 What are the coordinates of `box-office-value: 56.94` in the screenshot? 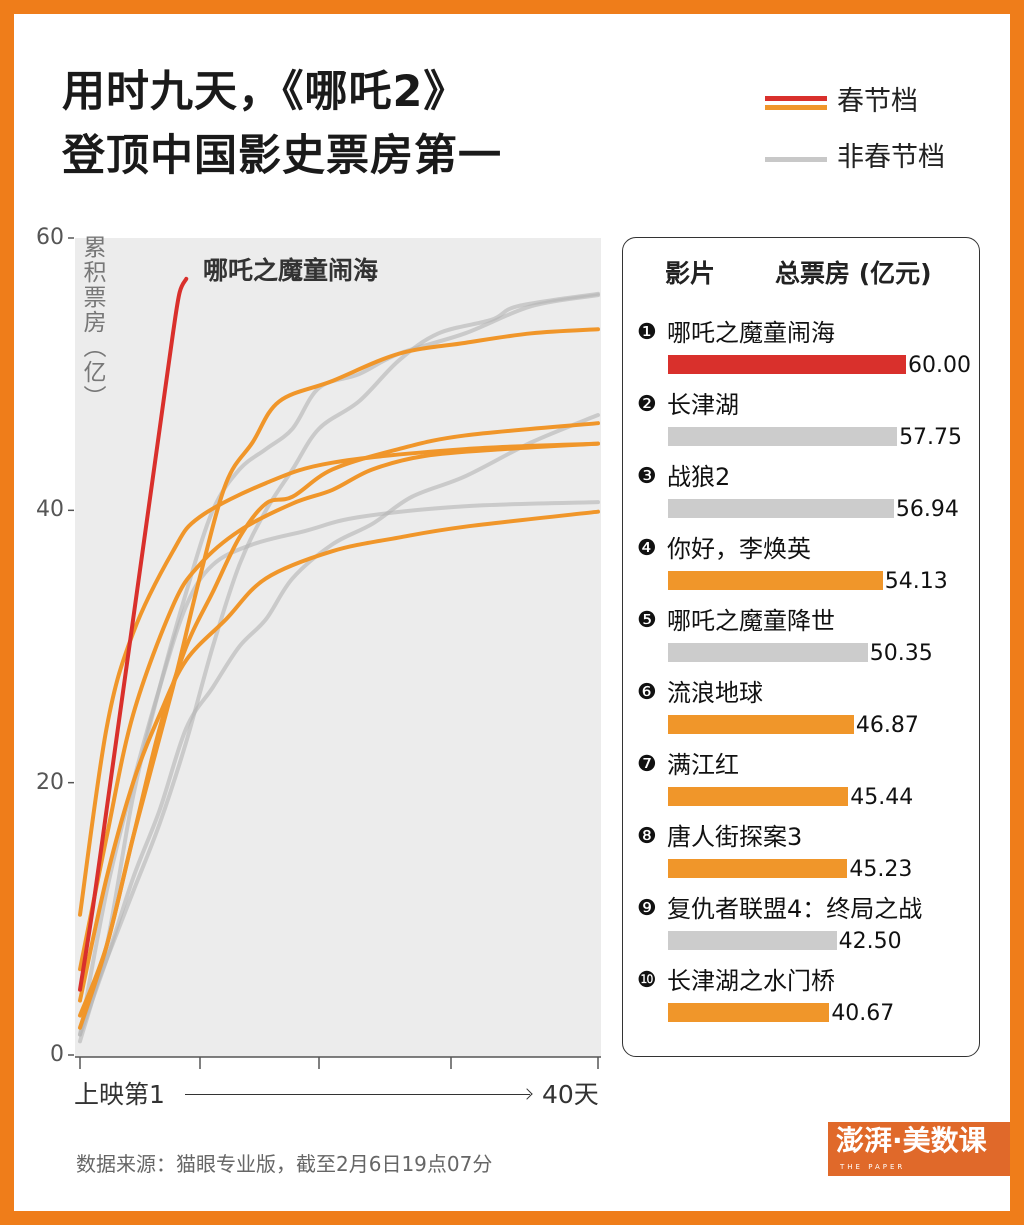 It's located at (927, 509).